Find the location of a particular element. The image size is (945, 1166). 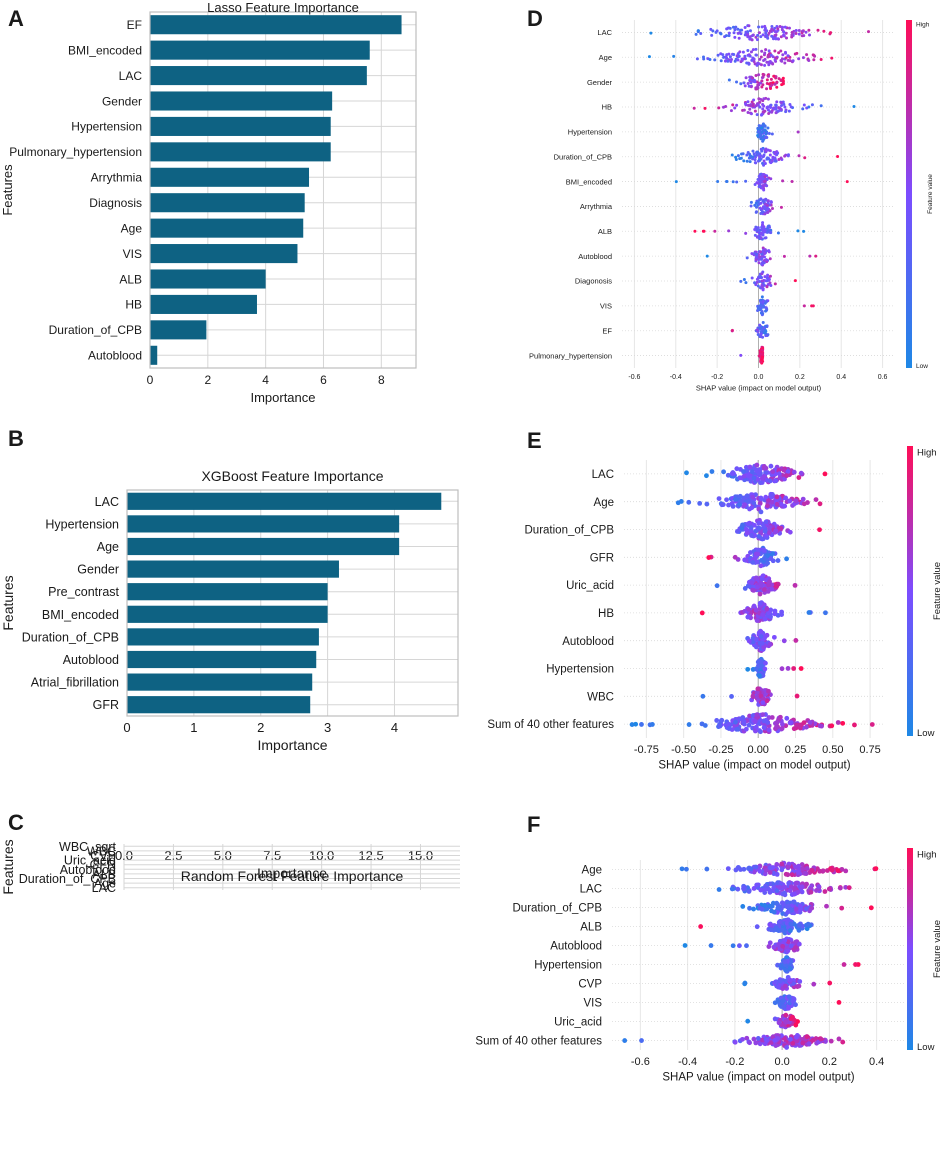

colorbar-high-label: High is located at coordinates (923, 25).